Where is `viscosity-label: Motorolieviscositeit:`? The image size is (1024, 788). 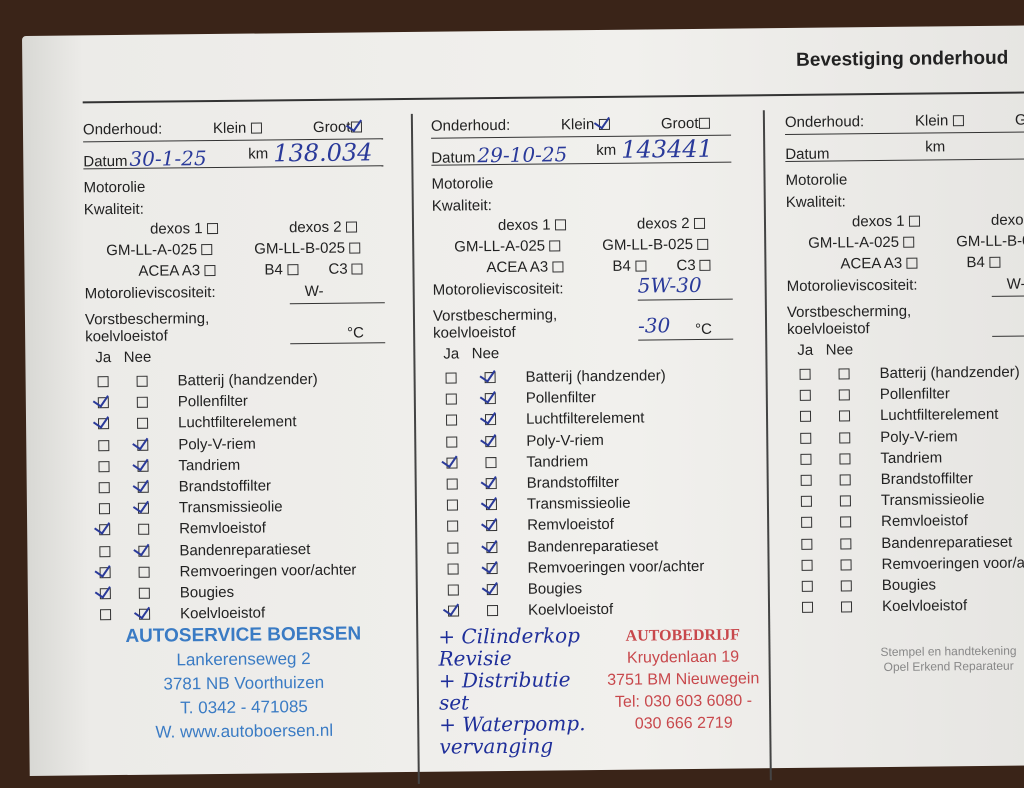
viscosity-label: Motorolieviscositeit: is located at coordinates (498, 289).